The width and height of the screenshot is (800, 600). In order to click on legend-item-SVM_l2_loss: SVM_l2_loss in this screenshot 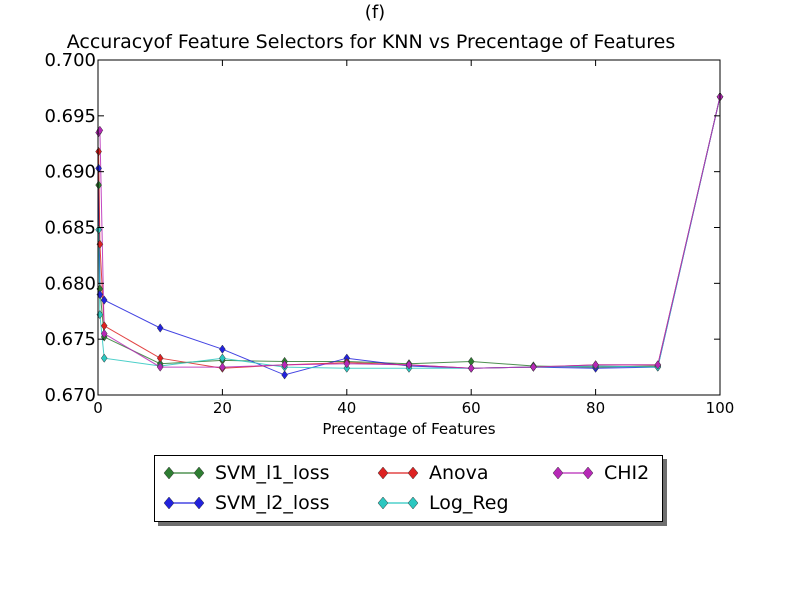, I will do `click(246, 503)`.